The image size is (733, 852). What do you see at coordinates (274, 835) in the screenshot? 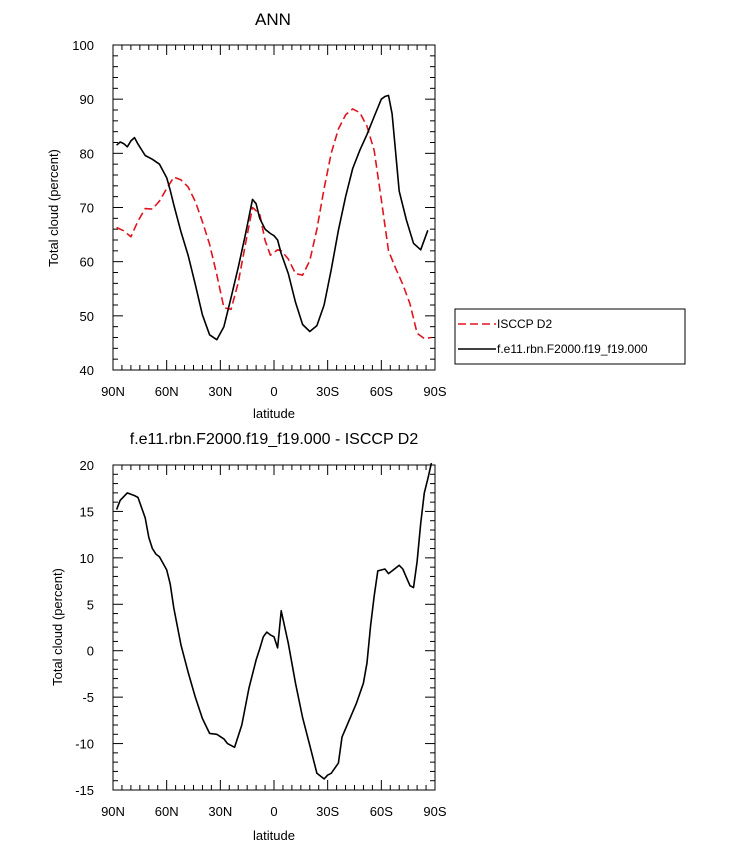
I see `bottom-chart-xlabel: latitude` at bounding box center [274, 835].